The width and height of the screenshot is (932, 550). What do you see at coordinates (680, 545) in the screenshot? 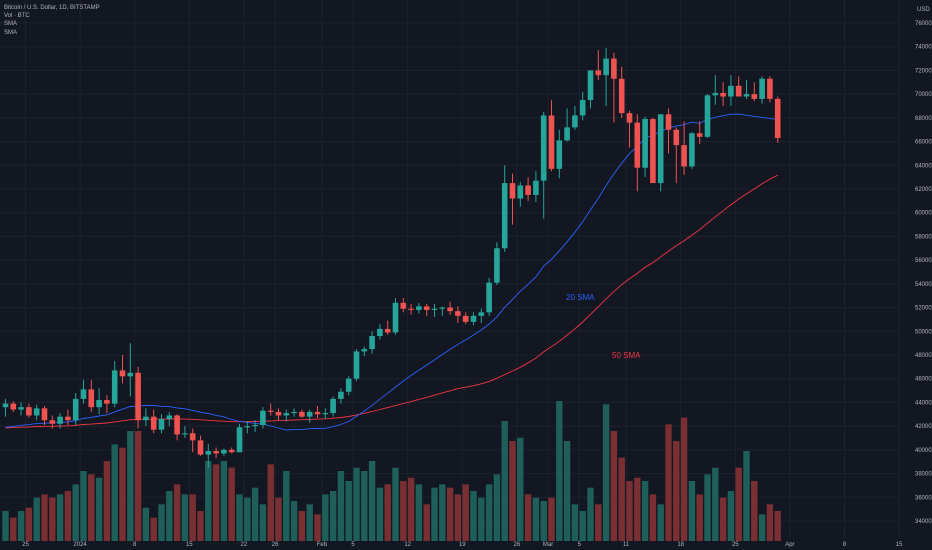
I see `time-tick-label: 18` at bounding box center [680, 545].